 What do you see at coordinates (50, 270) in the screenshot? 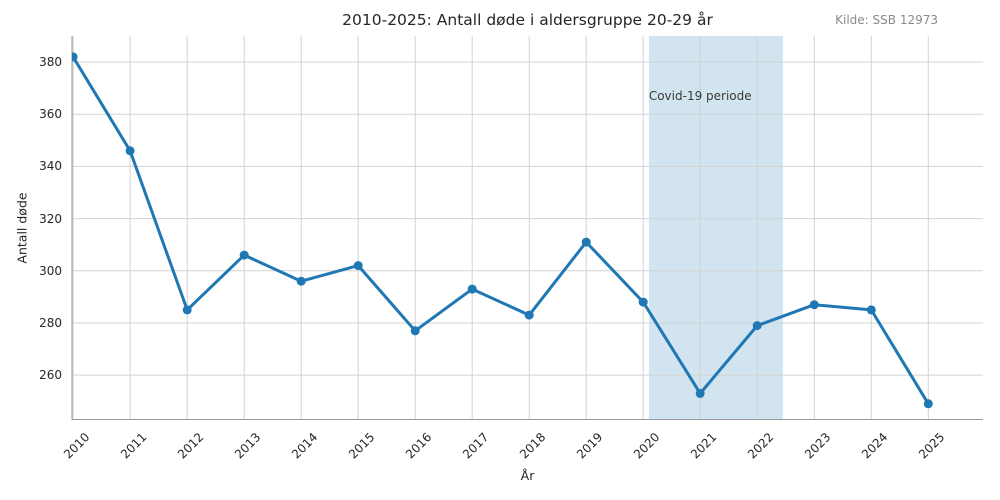
I see `y-tick-label: 300` at bounding box center [50, 270].